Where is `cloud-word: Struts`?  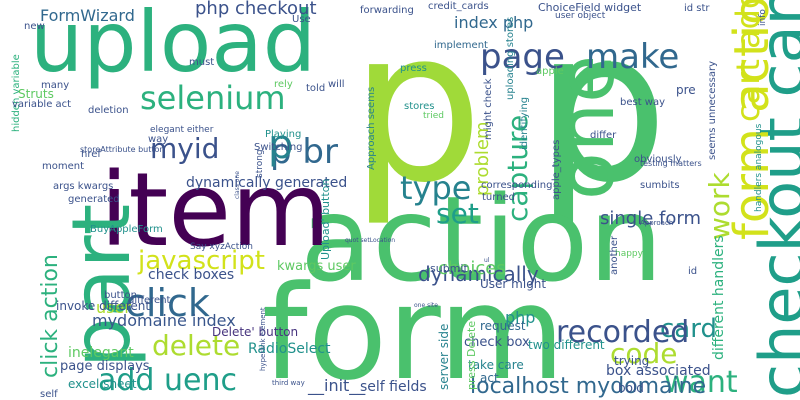 cloud-word: Struts is located at coordinates (36, 94).